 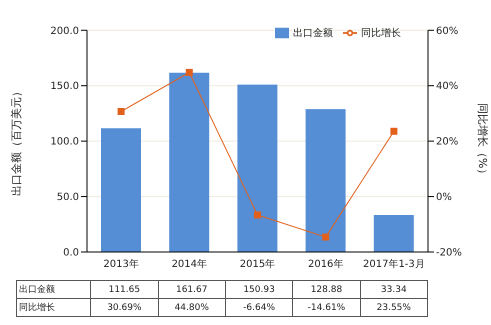 I want to click on y2-axis-title: 同比增长（%）, so click(x=483, y=141).